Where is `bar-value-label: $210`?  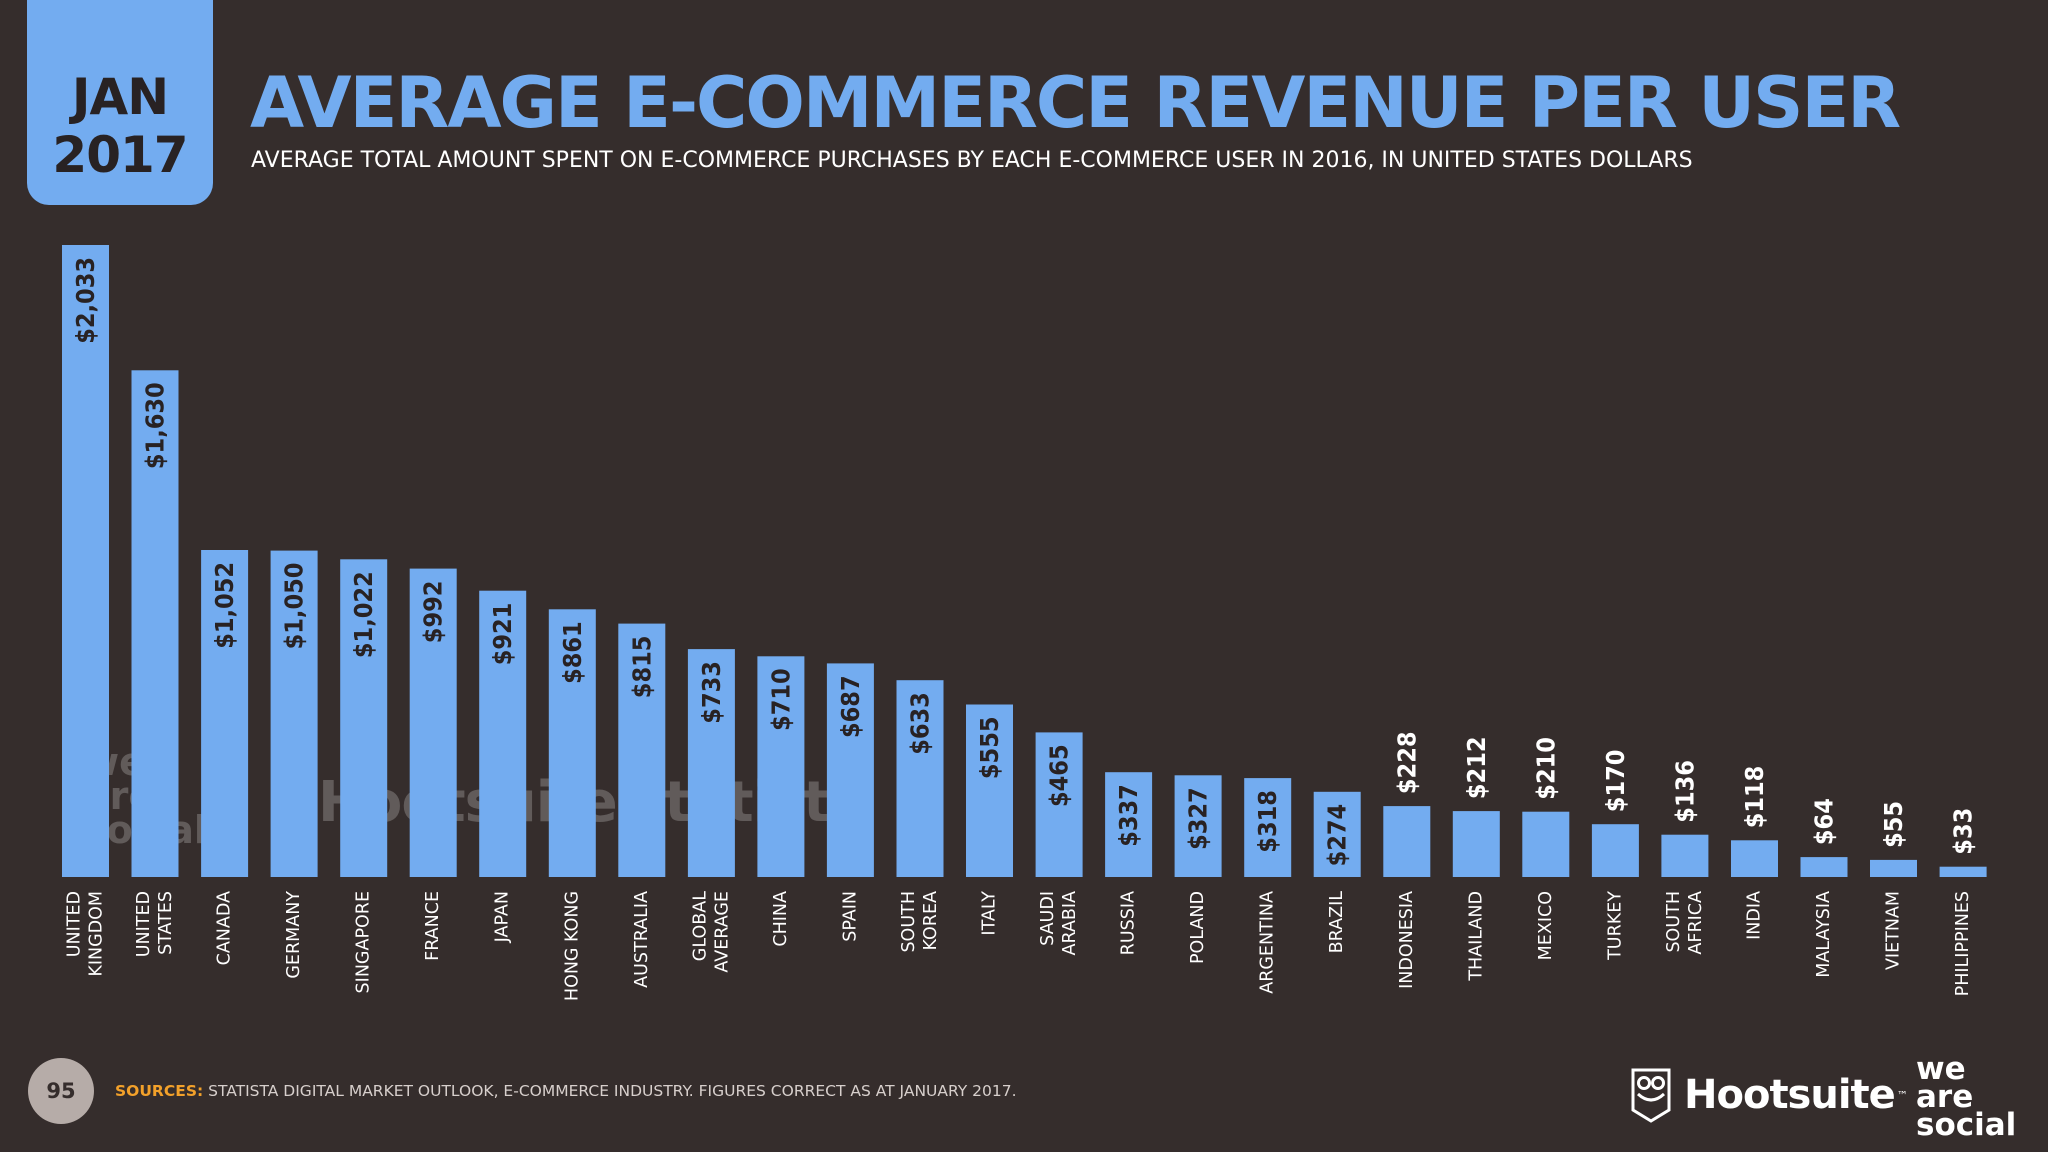
bar-value-label: $210 is located at coordinates (1545, 768).